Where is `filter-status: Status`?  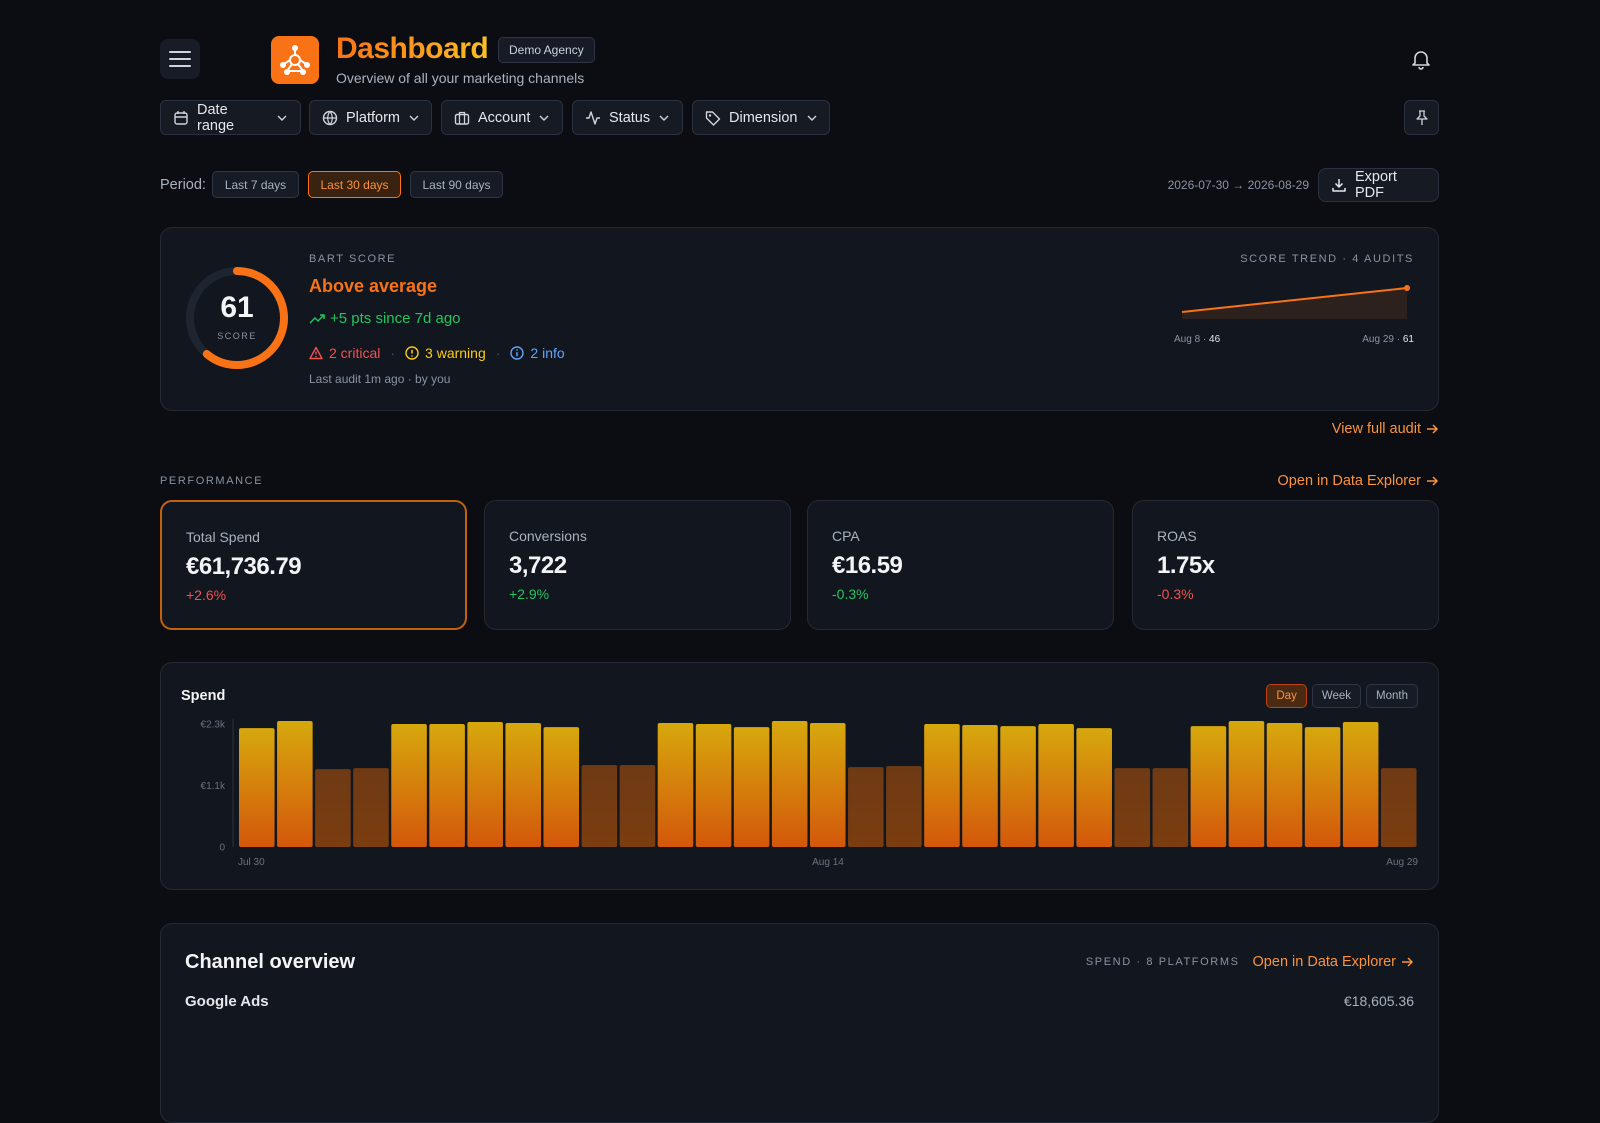 filter-status: Status is located at coordinates (627, 117).